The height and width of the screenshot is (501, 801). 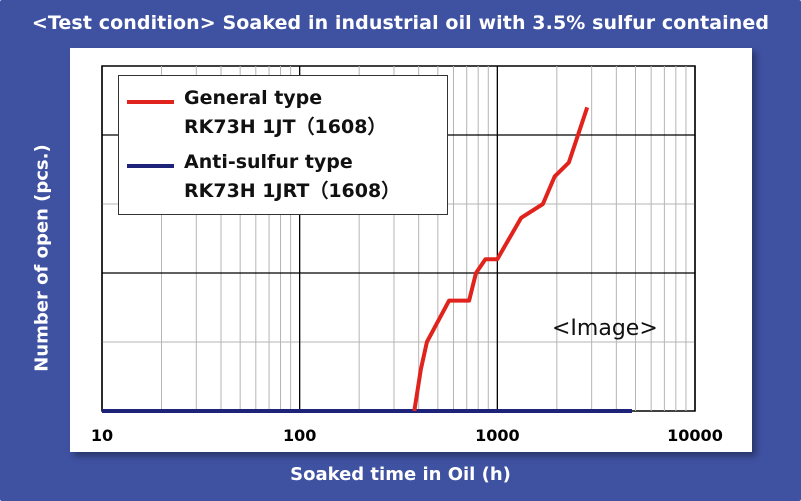 What do you see at coordinates (150, 166) in the screenshot?
I see `legend-swatch-anti-sulfur` at bounding box center [150, 166].